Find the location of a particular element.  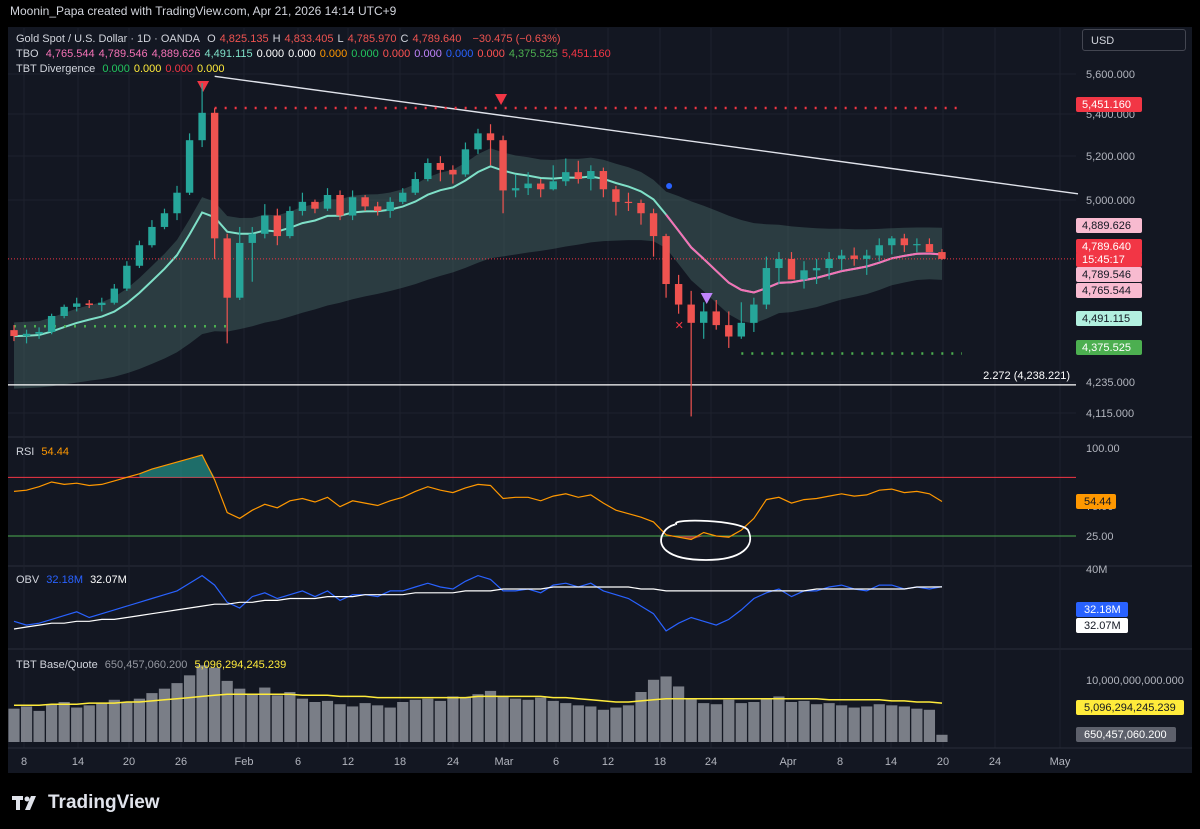

obv-ma-line is located at coordinates (478, 608).